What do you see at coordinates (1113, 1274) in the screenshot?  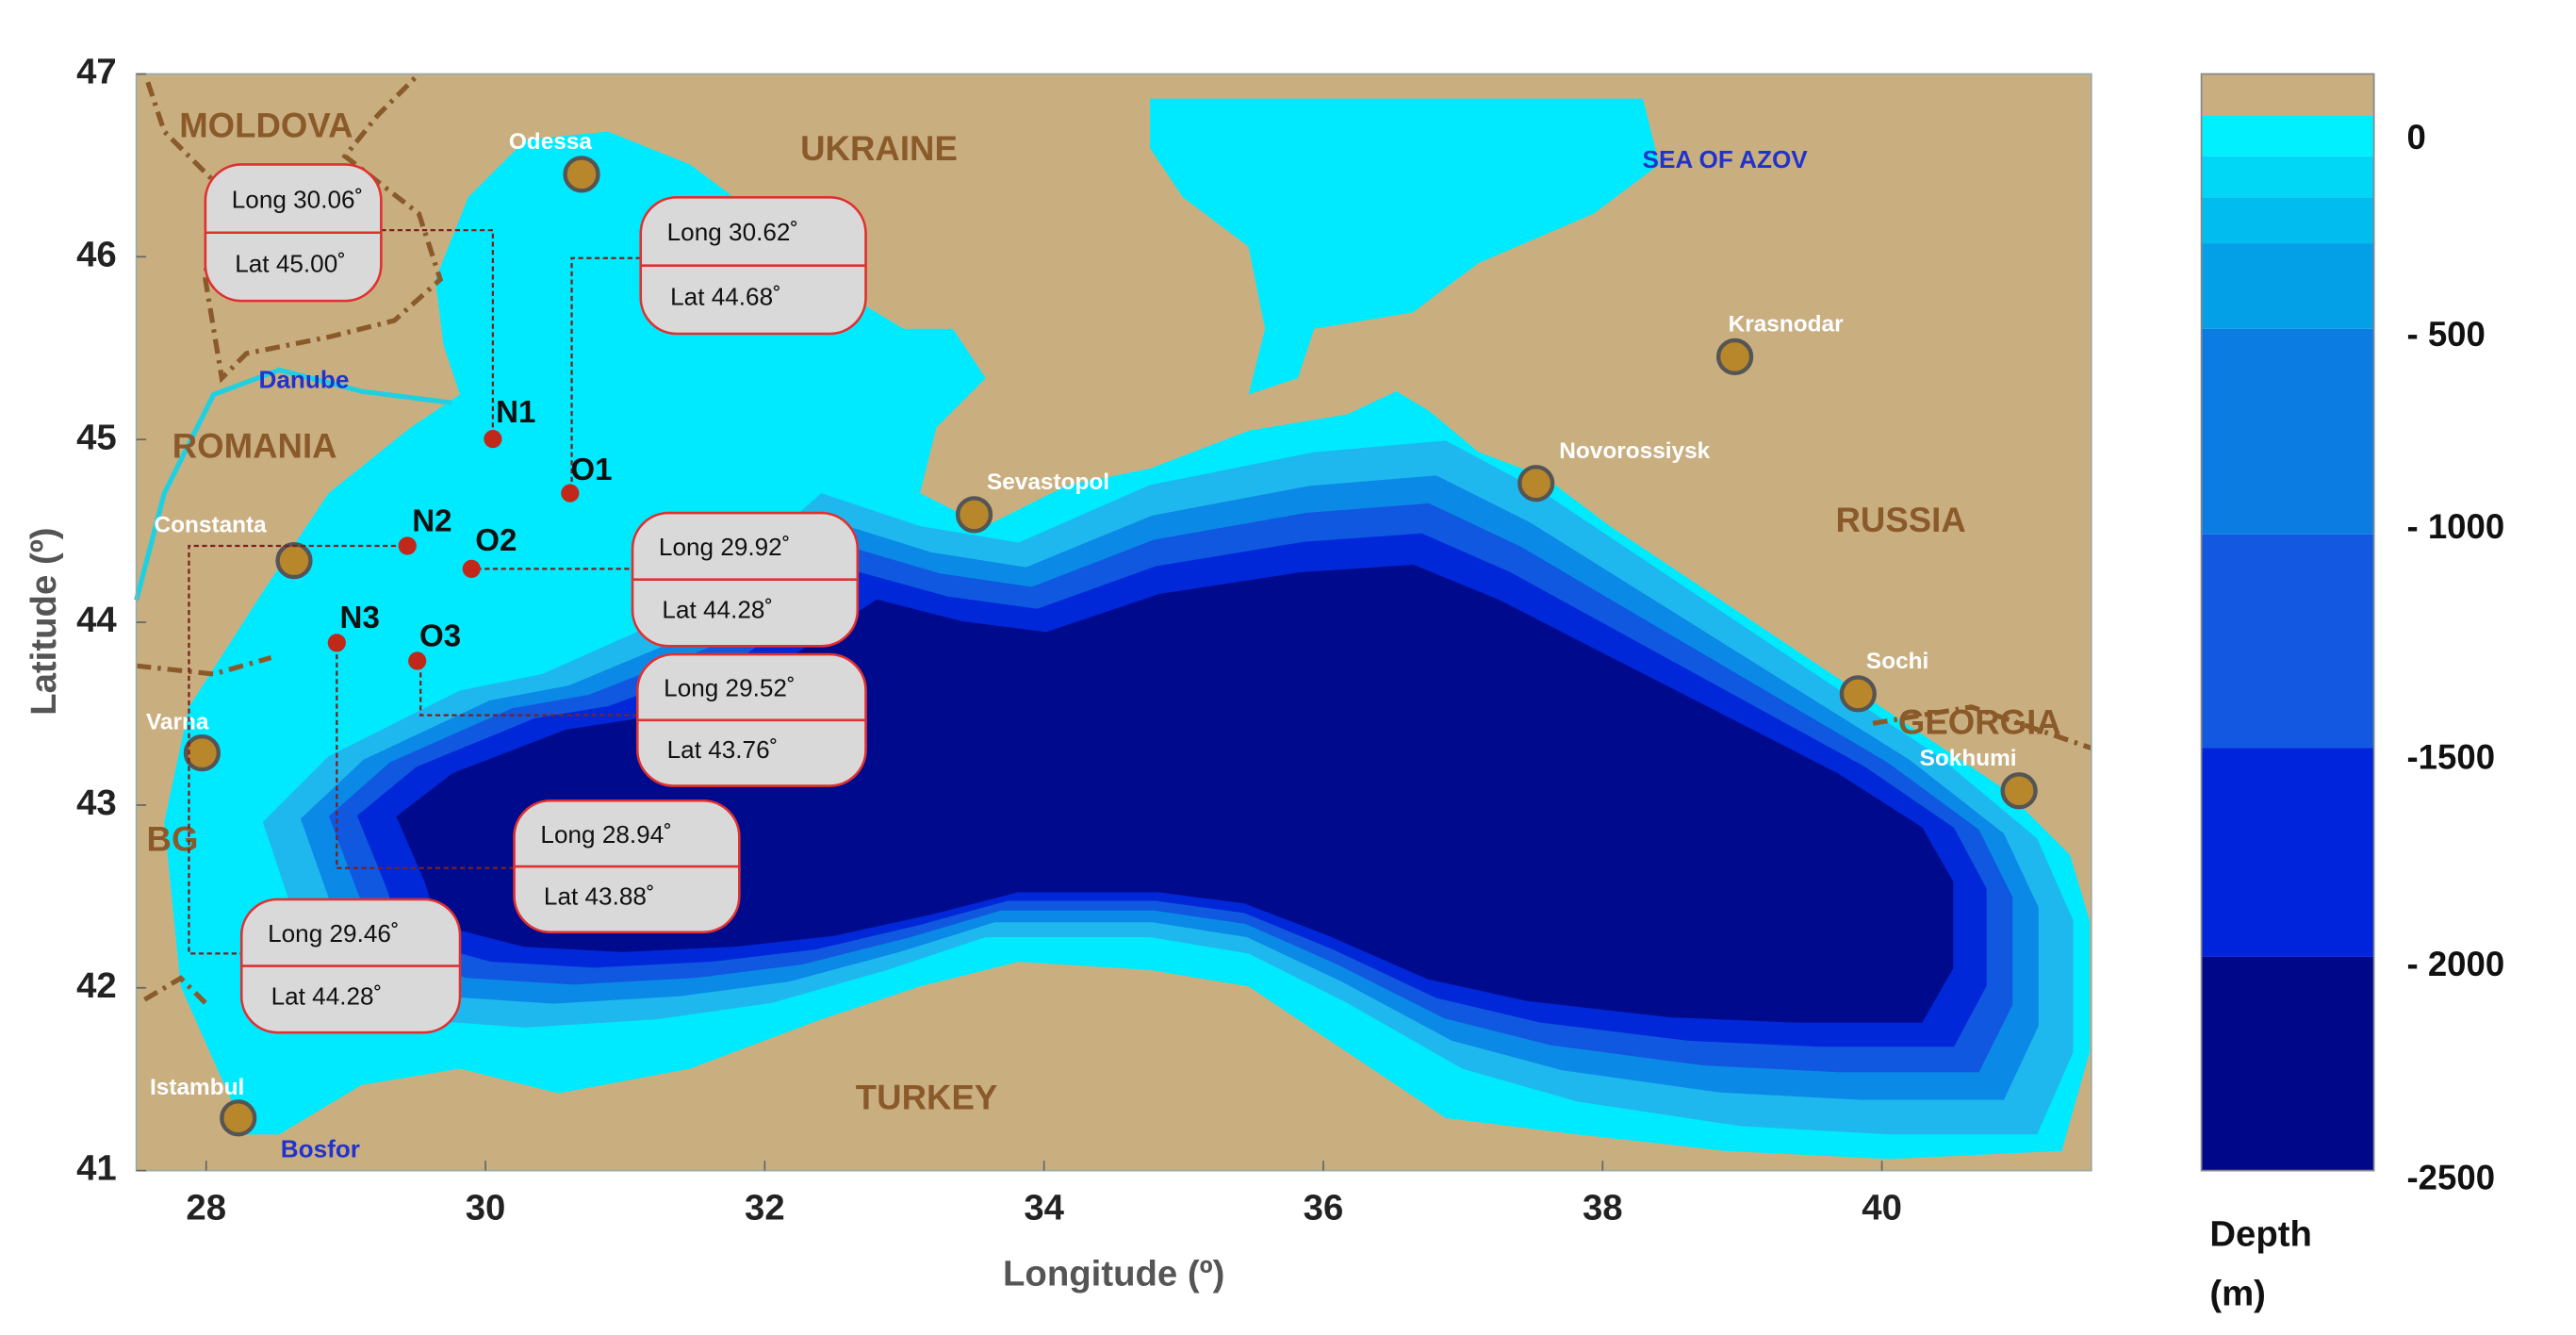 I see `x-axis-label: Longitude (º)` at bounding box center [1113, 1274].